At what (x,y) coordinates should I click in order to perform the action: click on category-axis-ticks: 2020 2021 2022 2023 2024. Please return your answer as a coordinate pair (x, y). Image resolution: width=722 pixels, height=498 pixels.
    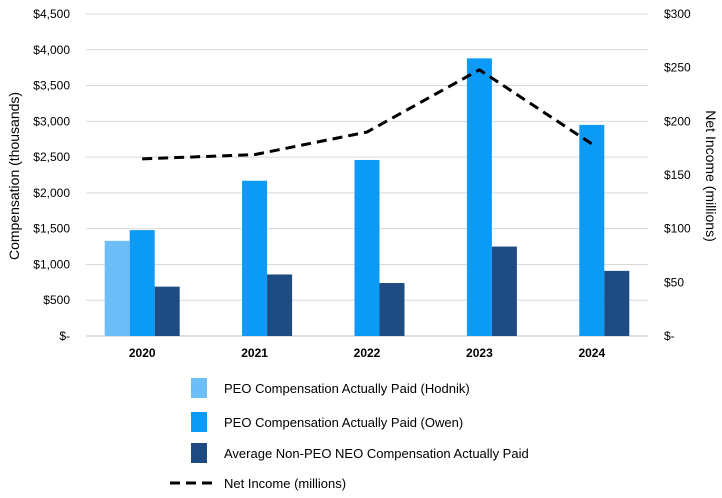
    Looking at the image, I should click on (367, 353).